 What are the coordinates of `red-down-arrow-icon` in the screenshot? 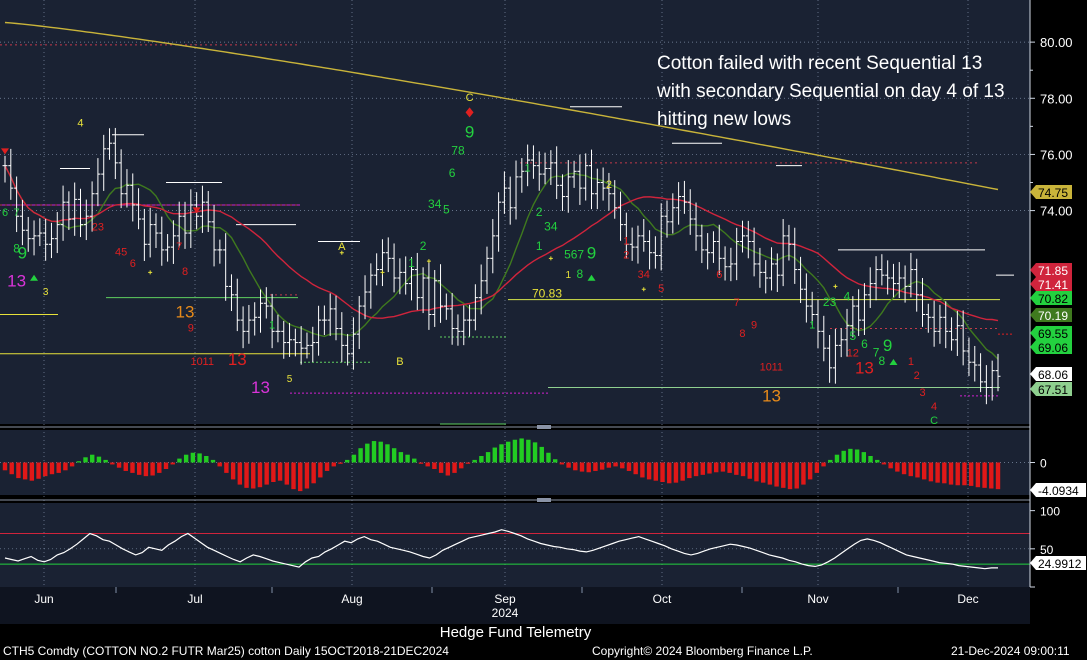 It's located at (5, 151).